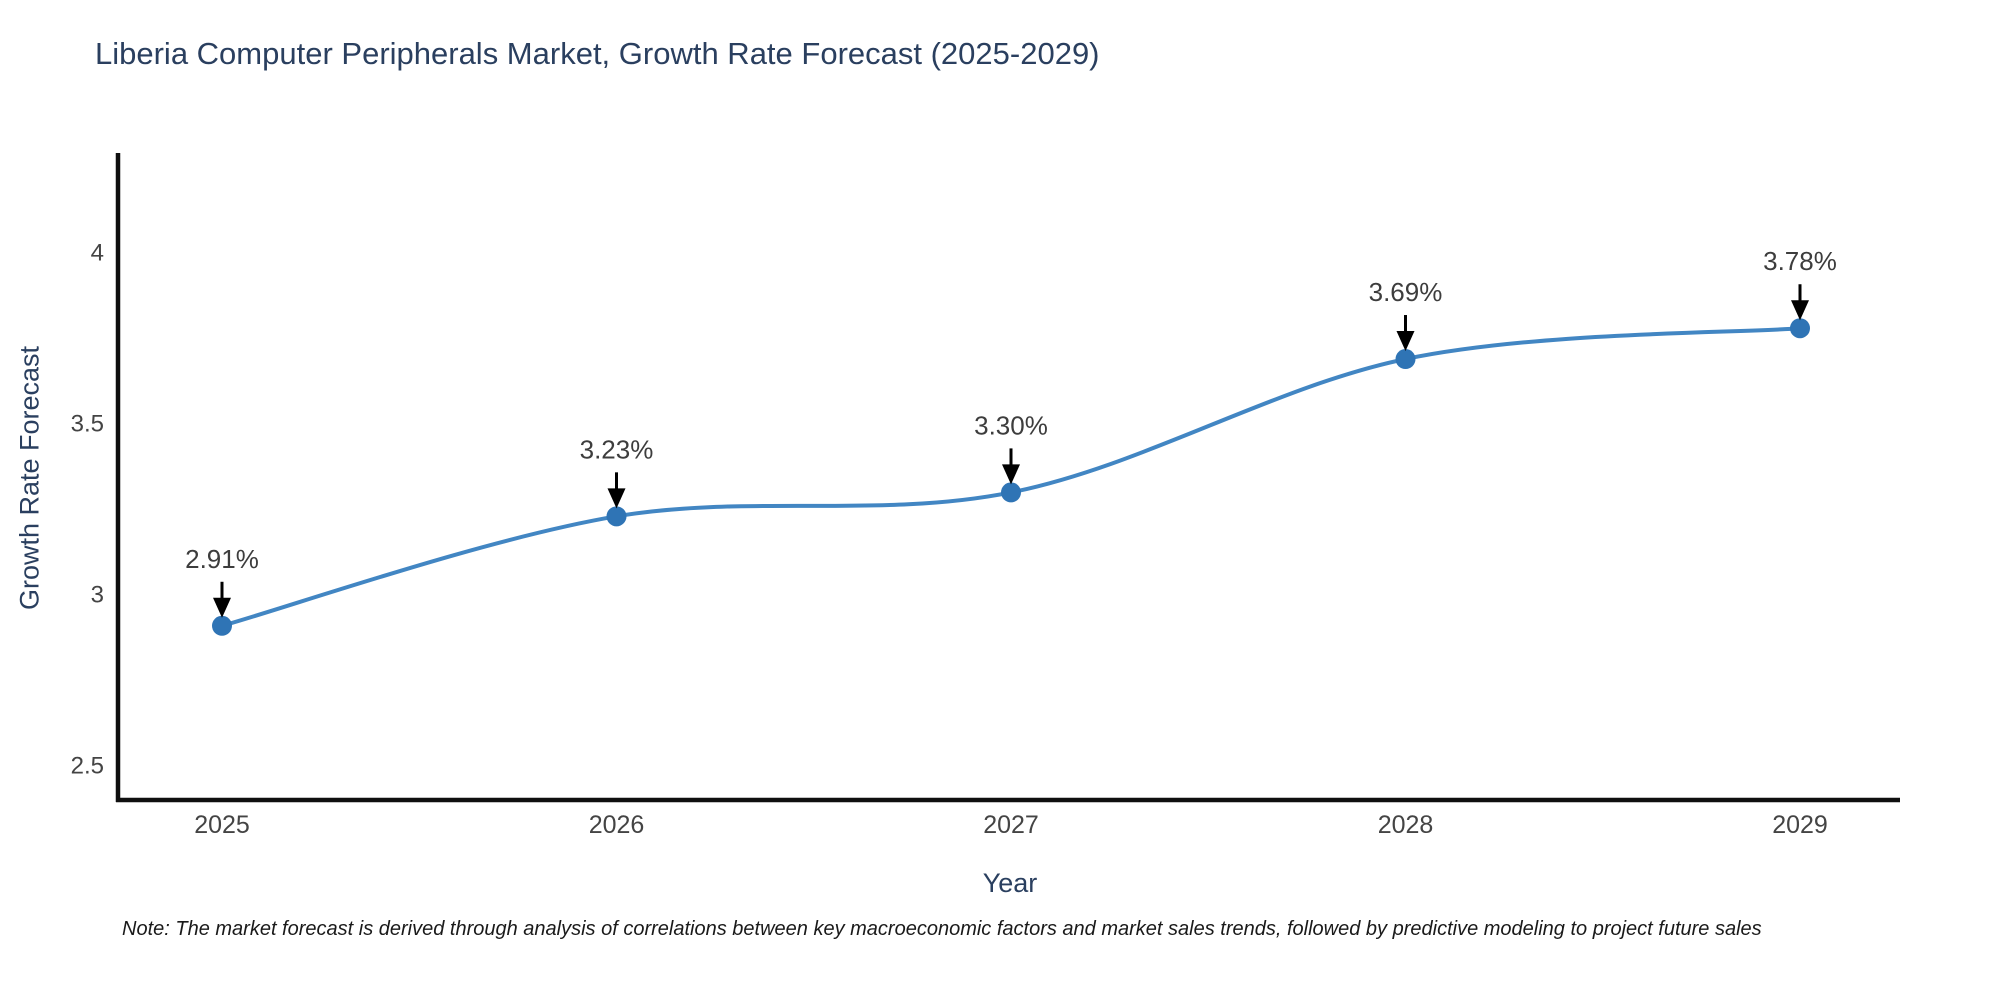 The width and height of the screenshot is (2000, 1000). What do you see at coordinates (1800, 825) in the screenshot?
I see `x-tick-label: 2029` at bounding box center [1800, 825].